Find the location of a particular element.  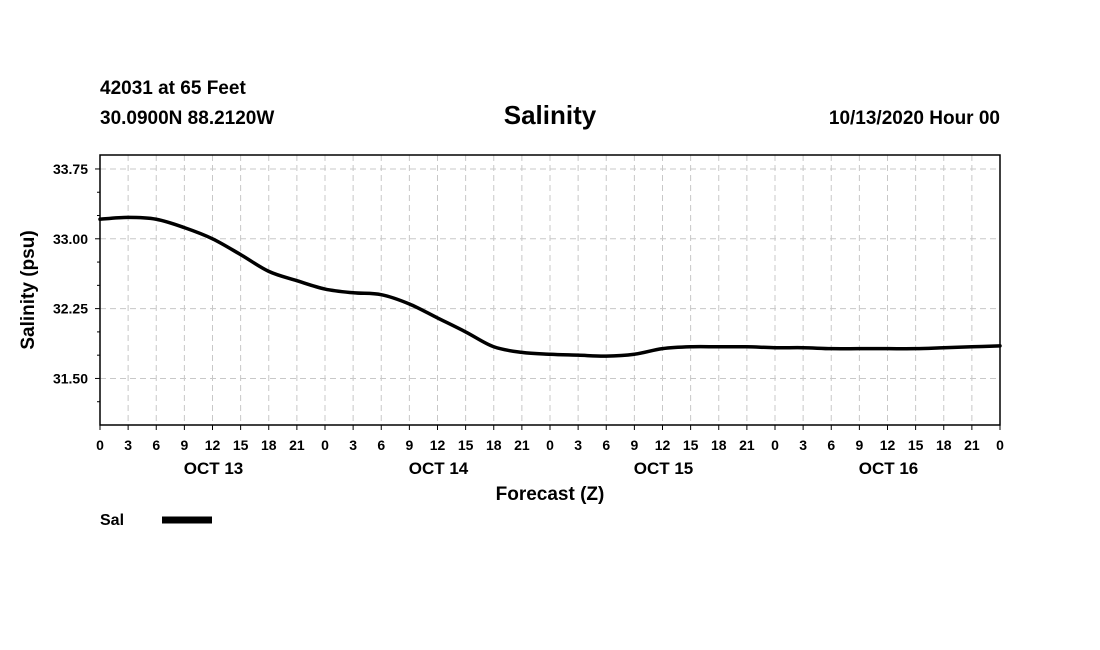

day-label: OCT 15 is located at coordinates (664, 468).